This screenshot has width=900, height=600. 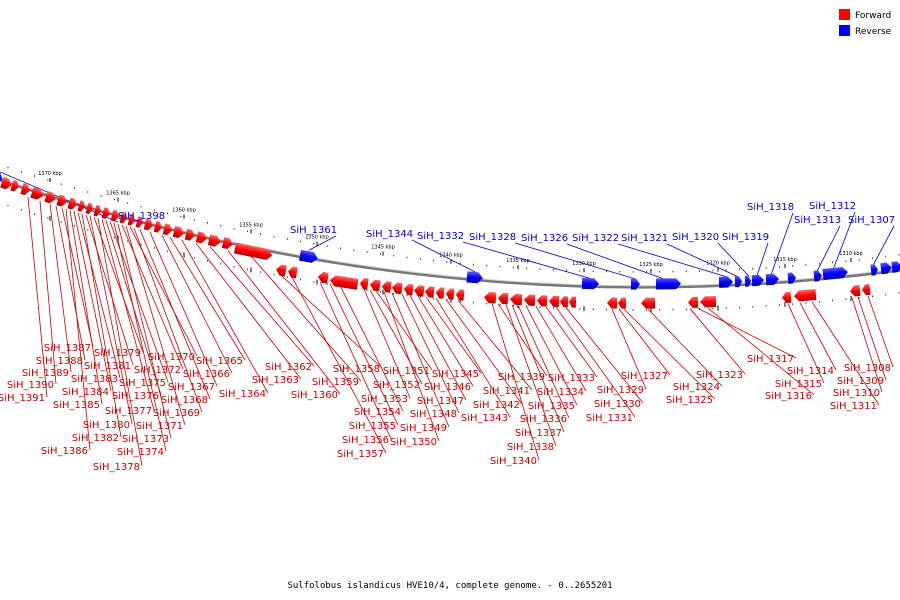 I want to click on legend-forward-label: Forward, so click(x=873, y=16).